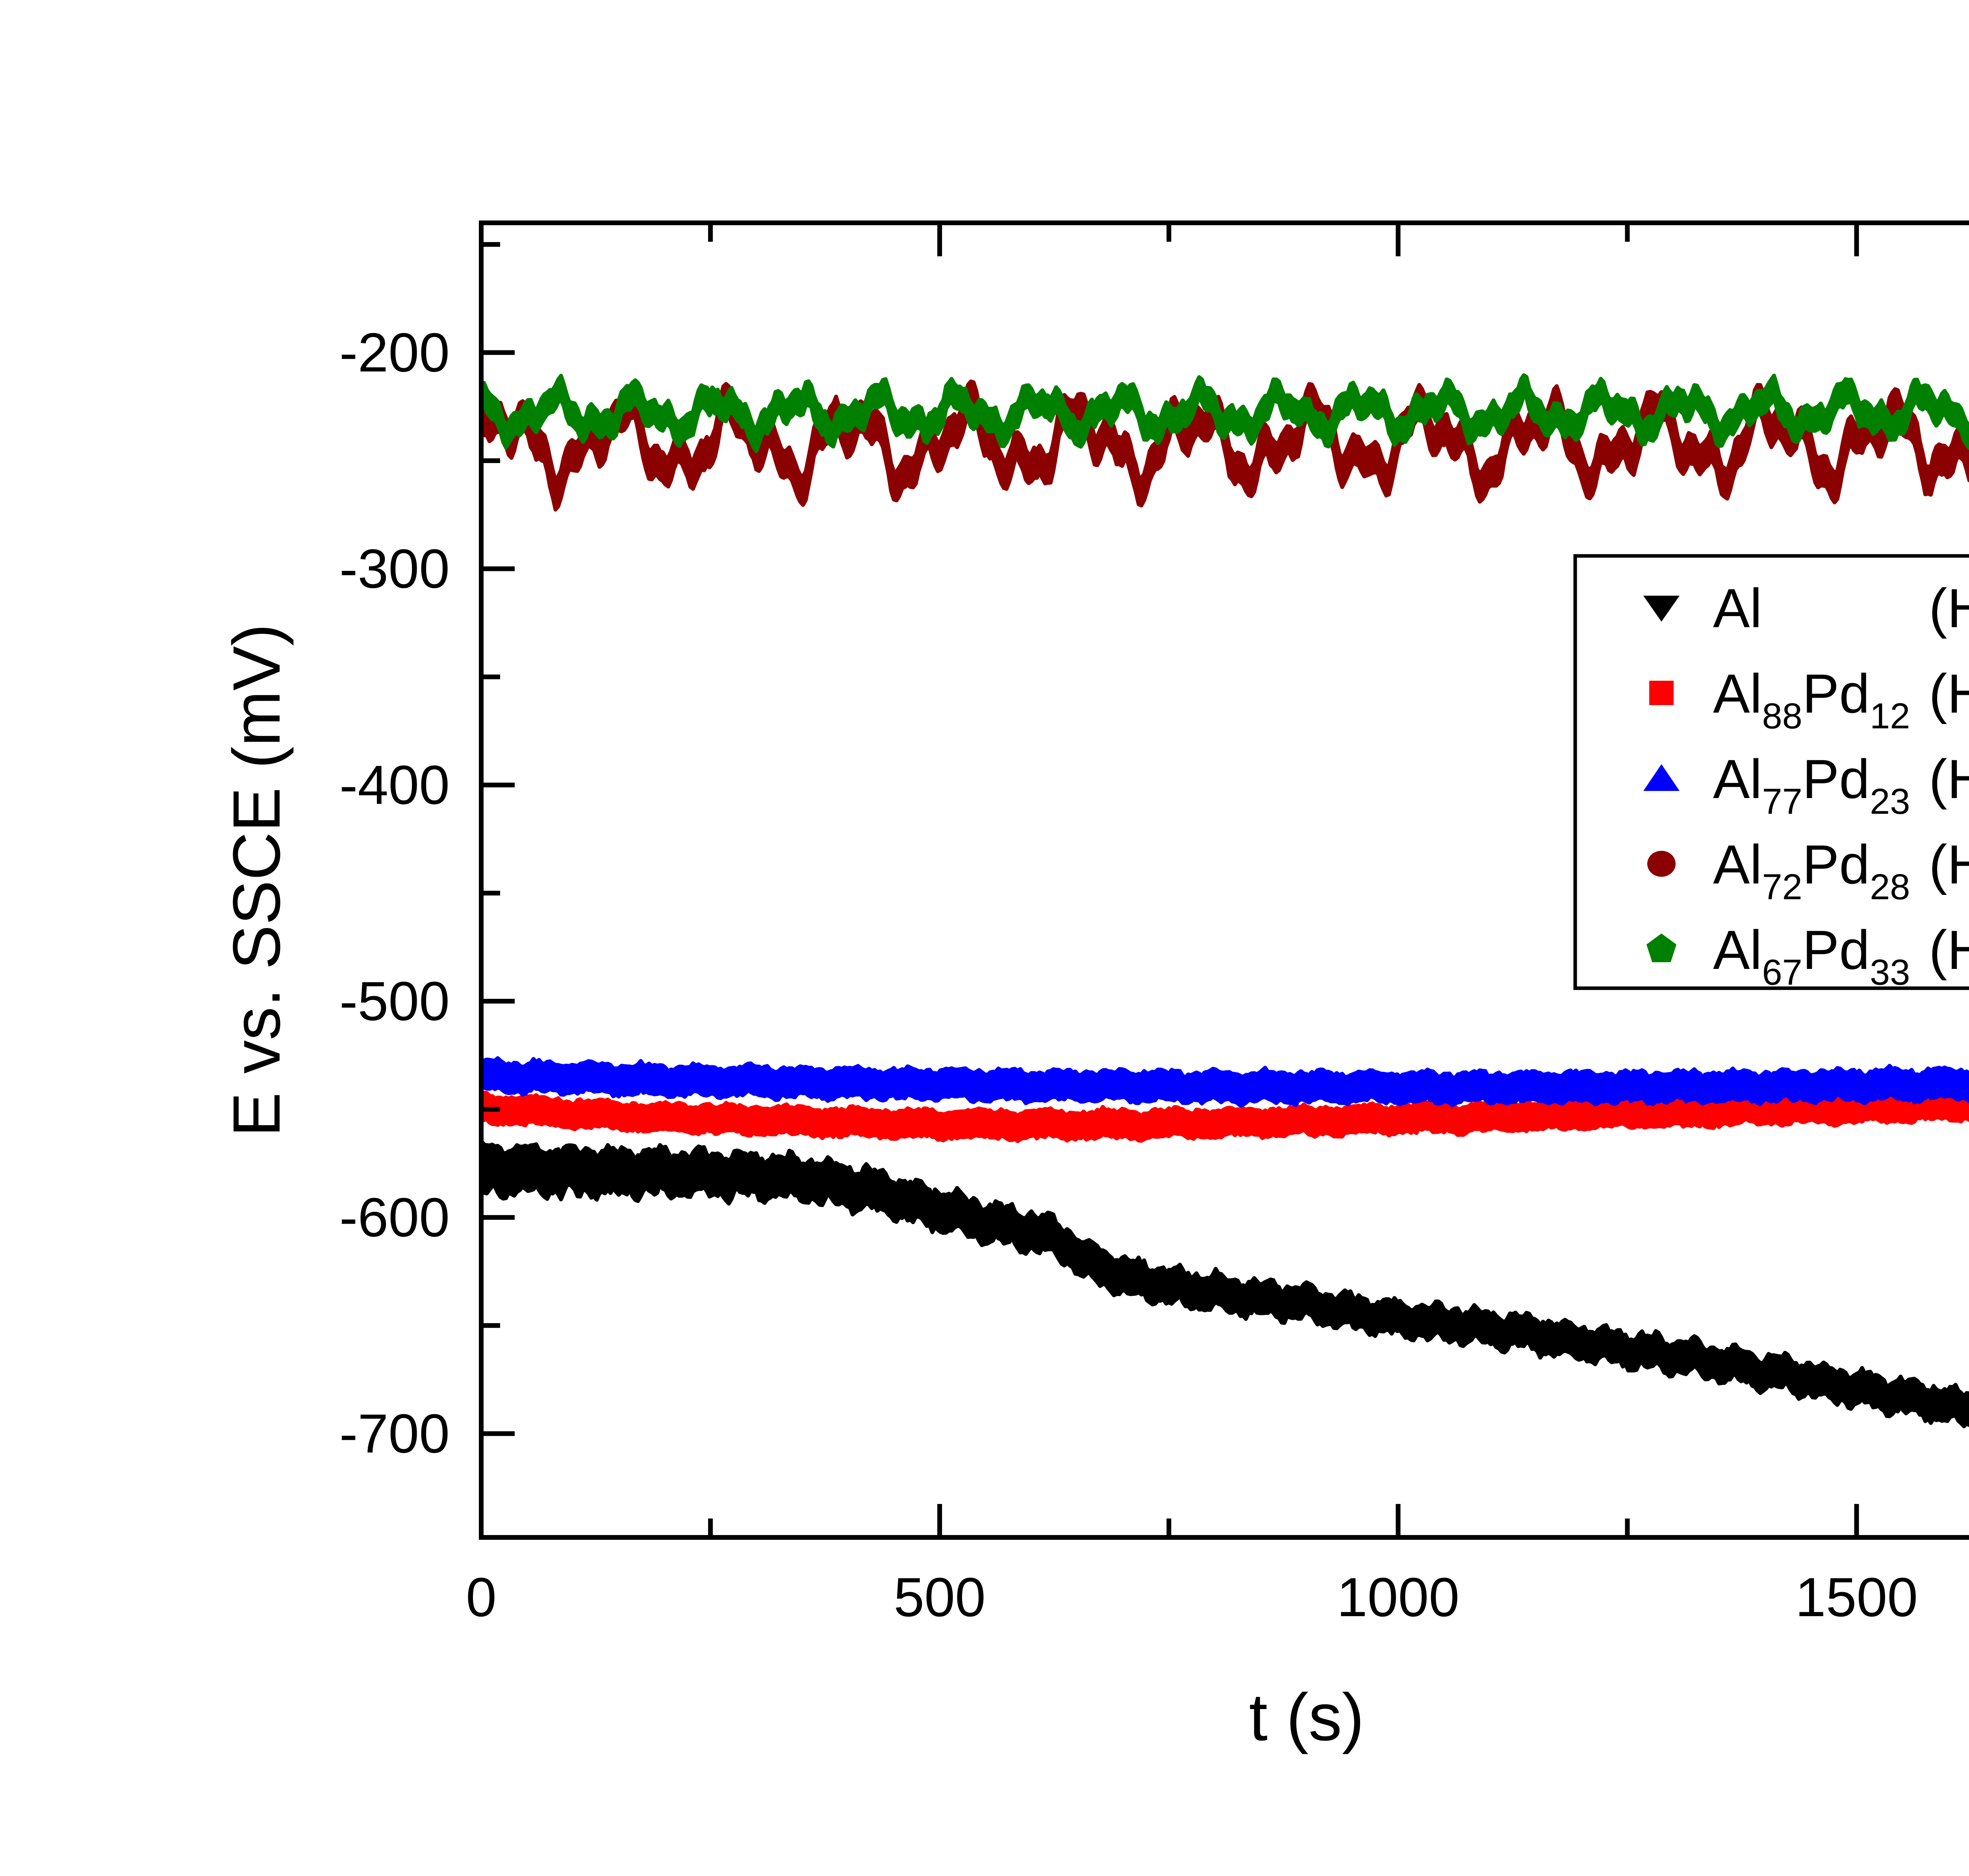 The height and width of the screenshot is (1876, 1969). I want to click on y-tick-label: -700, so click(394, 1433).